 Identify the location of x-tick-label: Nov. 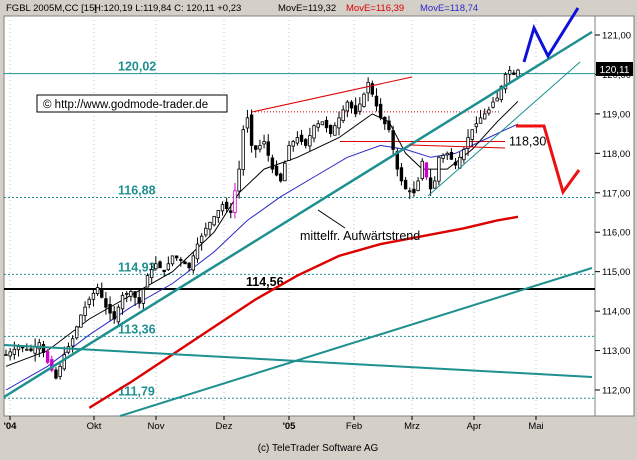
(156, 426).